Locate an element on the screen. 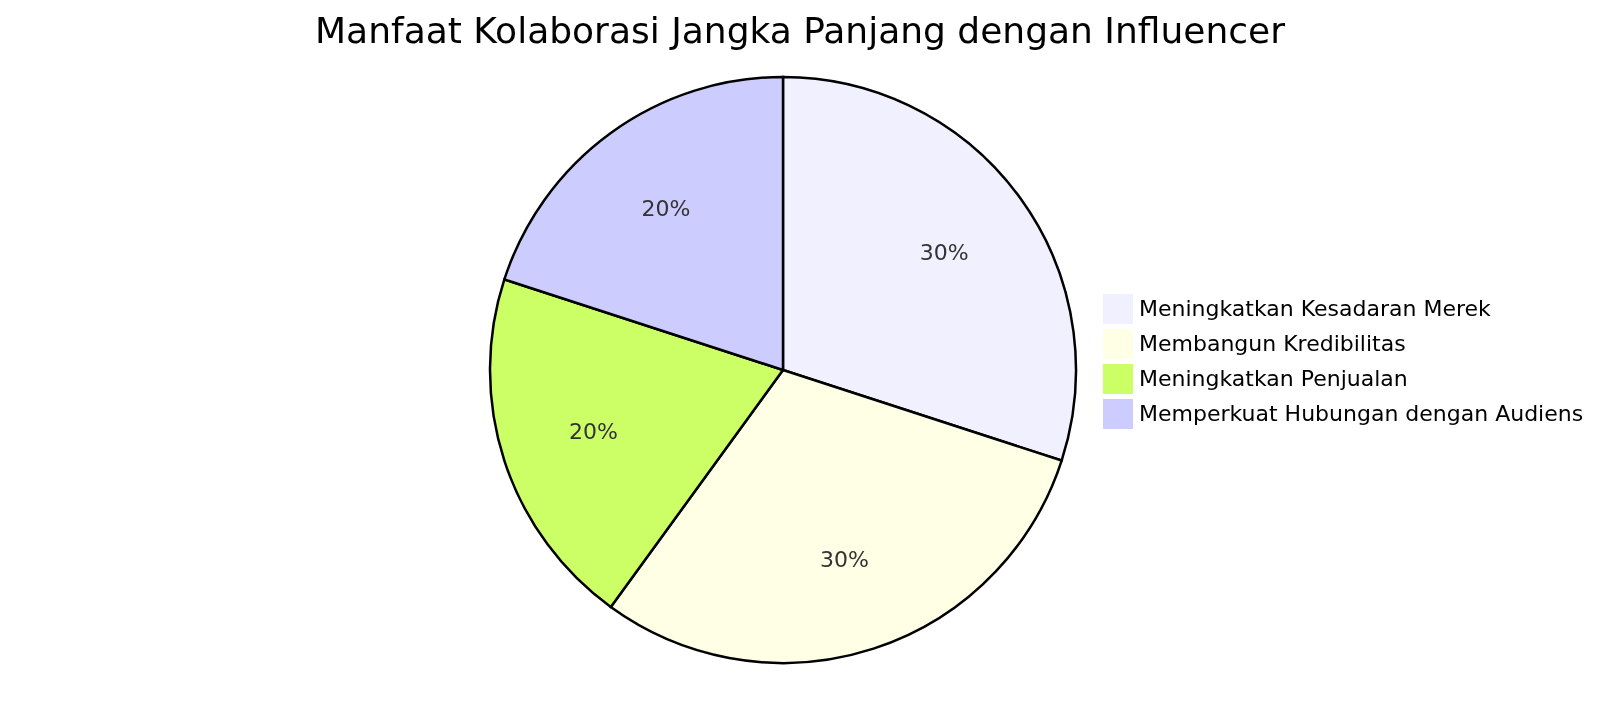 The height and width of the screenshot is (714, 1600). chart-title: Manfaat Kolaborasi Jangka Panjang dengan Influencer is located at coordinates (800, 30).